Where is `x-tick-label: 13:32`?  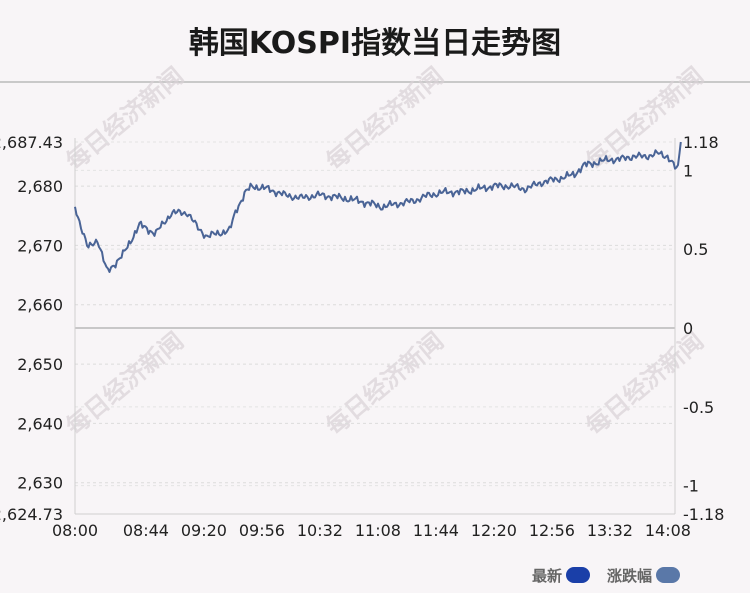 x-tick-label: 13:32 is located at coordinates (610, 530).